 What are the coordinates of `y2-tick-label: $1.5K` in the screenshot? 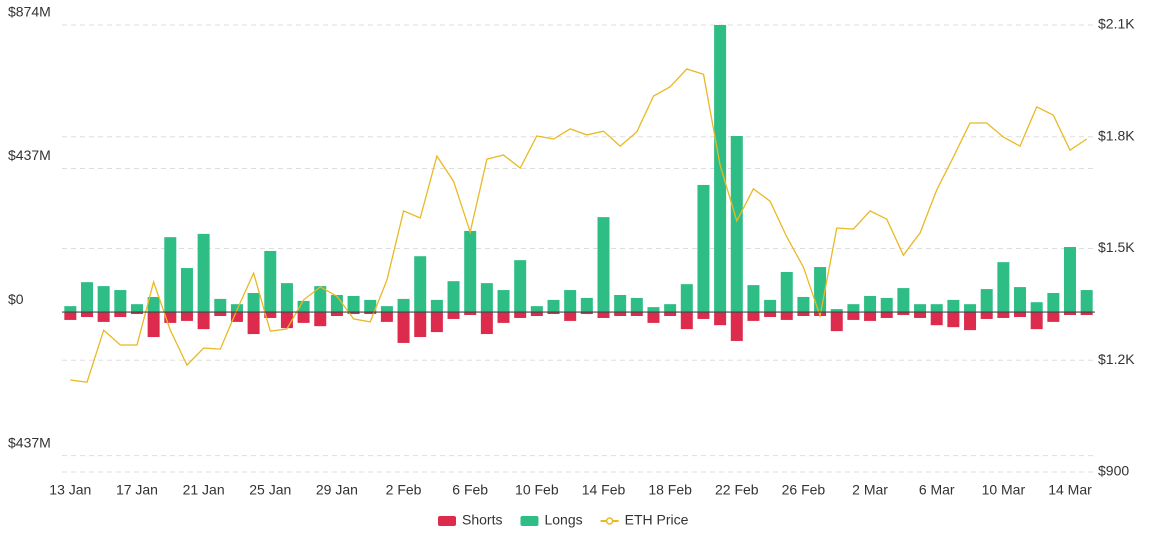 It's located at (1116, 247).